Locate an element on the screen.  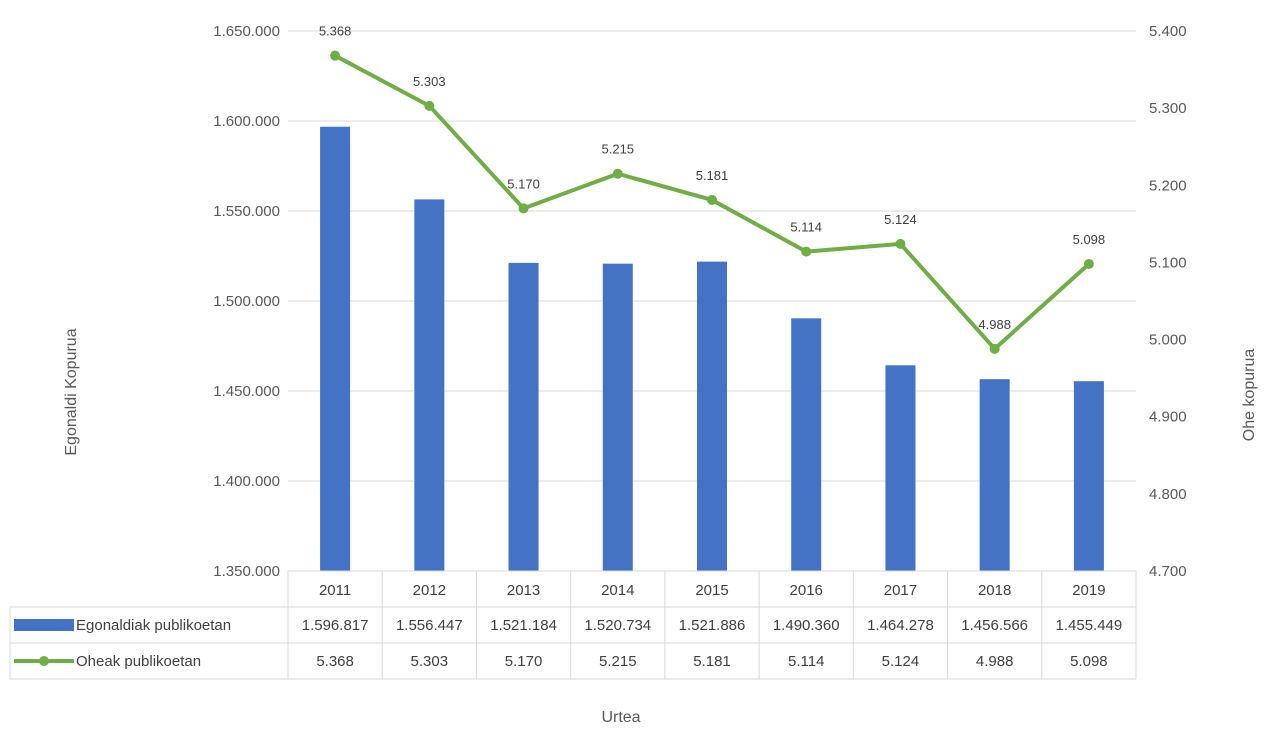
table-cell: 5.098 is located at coordinates (1089, 661).